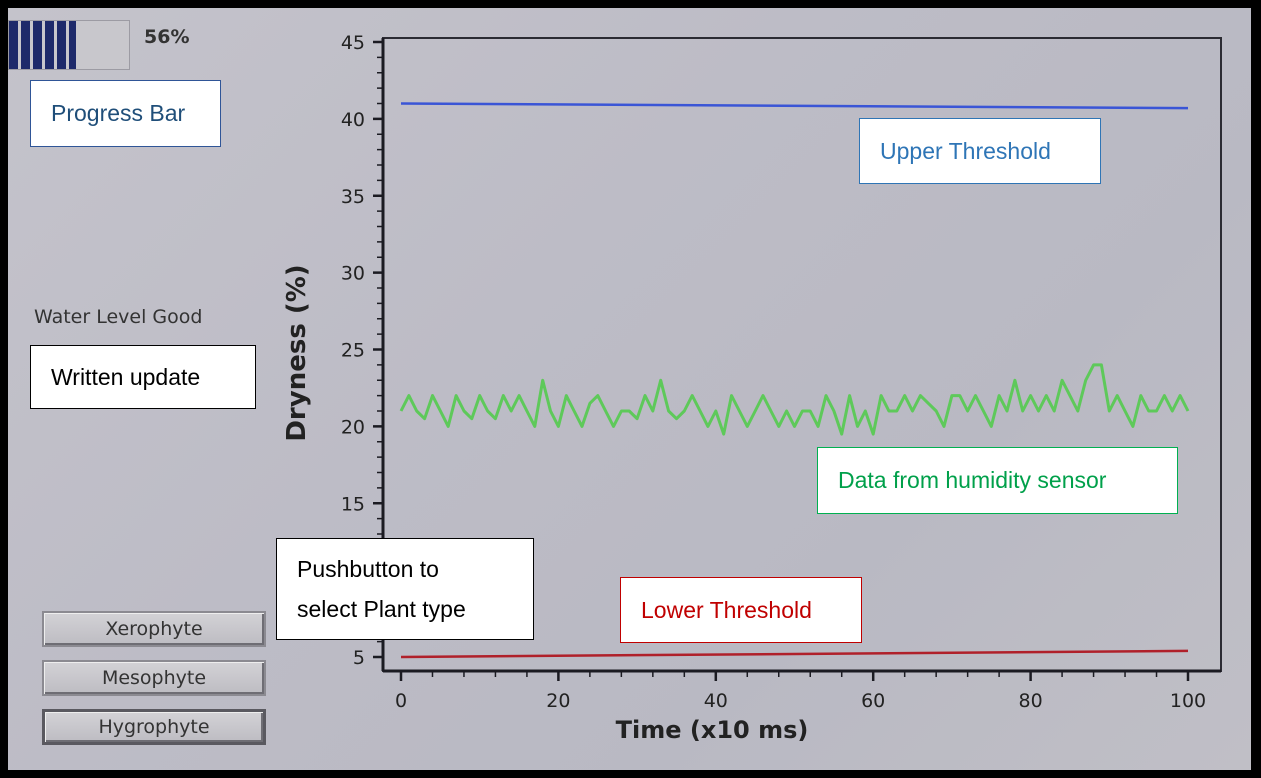 The width and height of the screenshot is (1261, 778). Describe the element at coordinates (353, 351) in the screenshot. I see `y-tick-label: 25` at that location.